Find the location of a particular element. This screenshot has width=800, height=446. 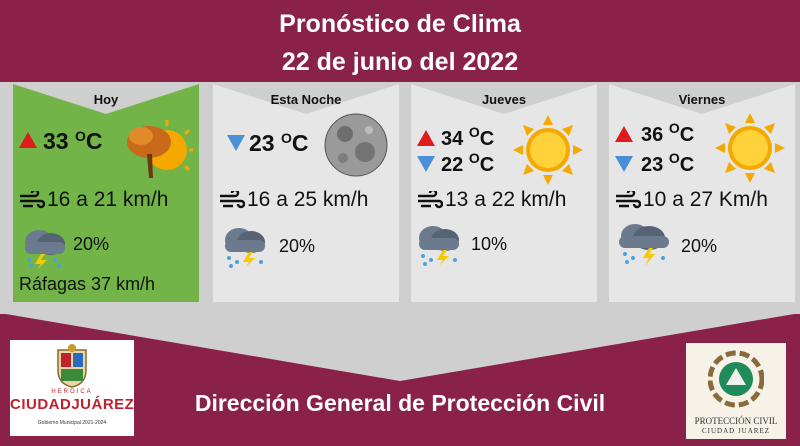

day-card-jueves: Jueves 34 OC 22 OC 13 a 22 km/h 10% is located at coordinates (504, 193).